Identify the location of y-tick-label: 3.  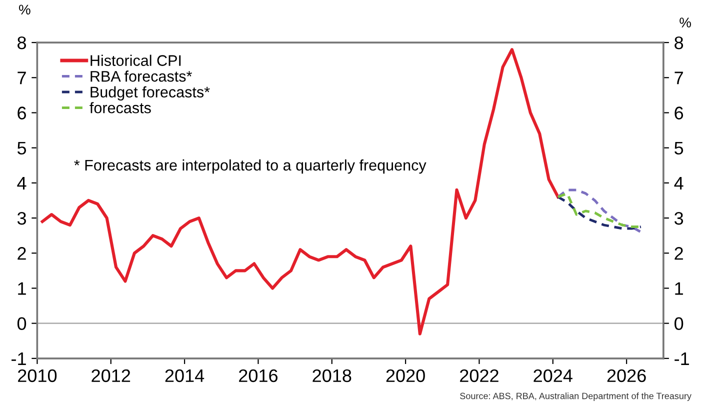
(21, 218).